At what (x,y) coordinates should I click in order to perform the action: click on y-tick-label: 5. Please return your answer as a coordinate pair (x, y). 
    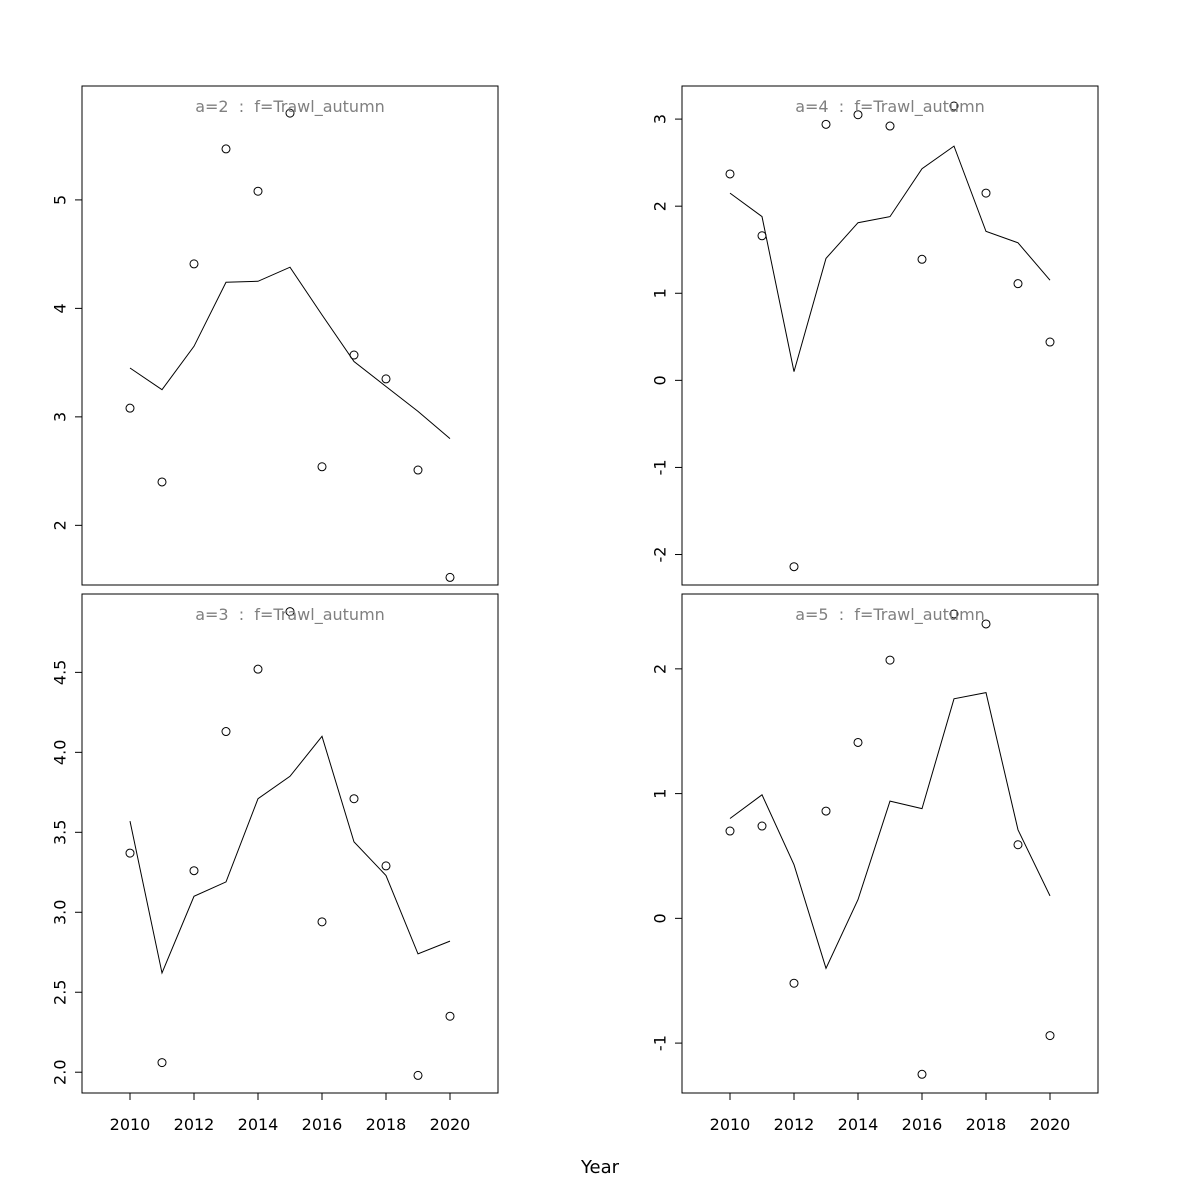
    Looking at the image, I should click on (60, 200).